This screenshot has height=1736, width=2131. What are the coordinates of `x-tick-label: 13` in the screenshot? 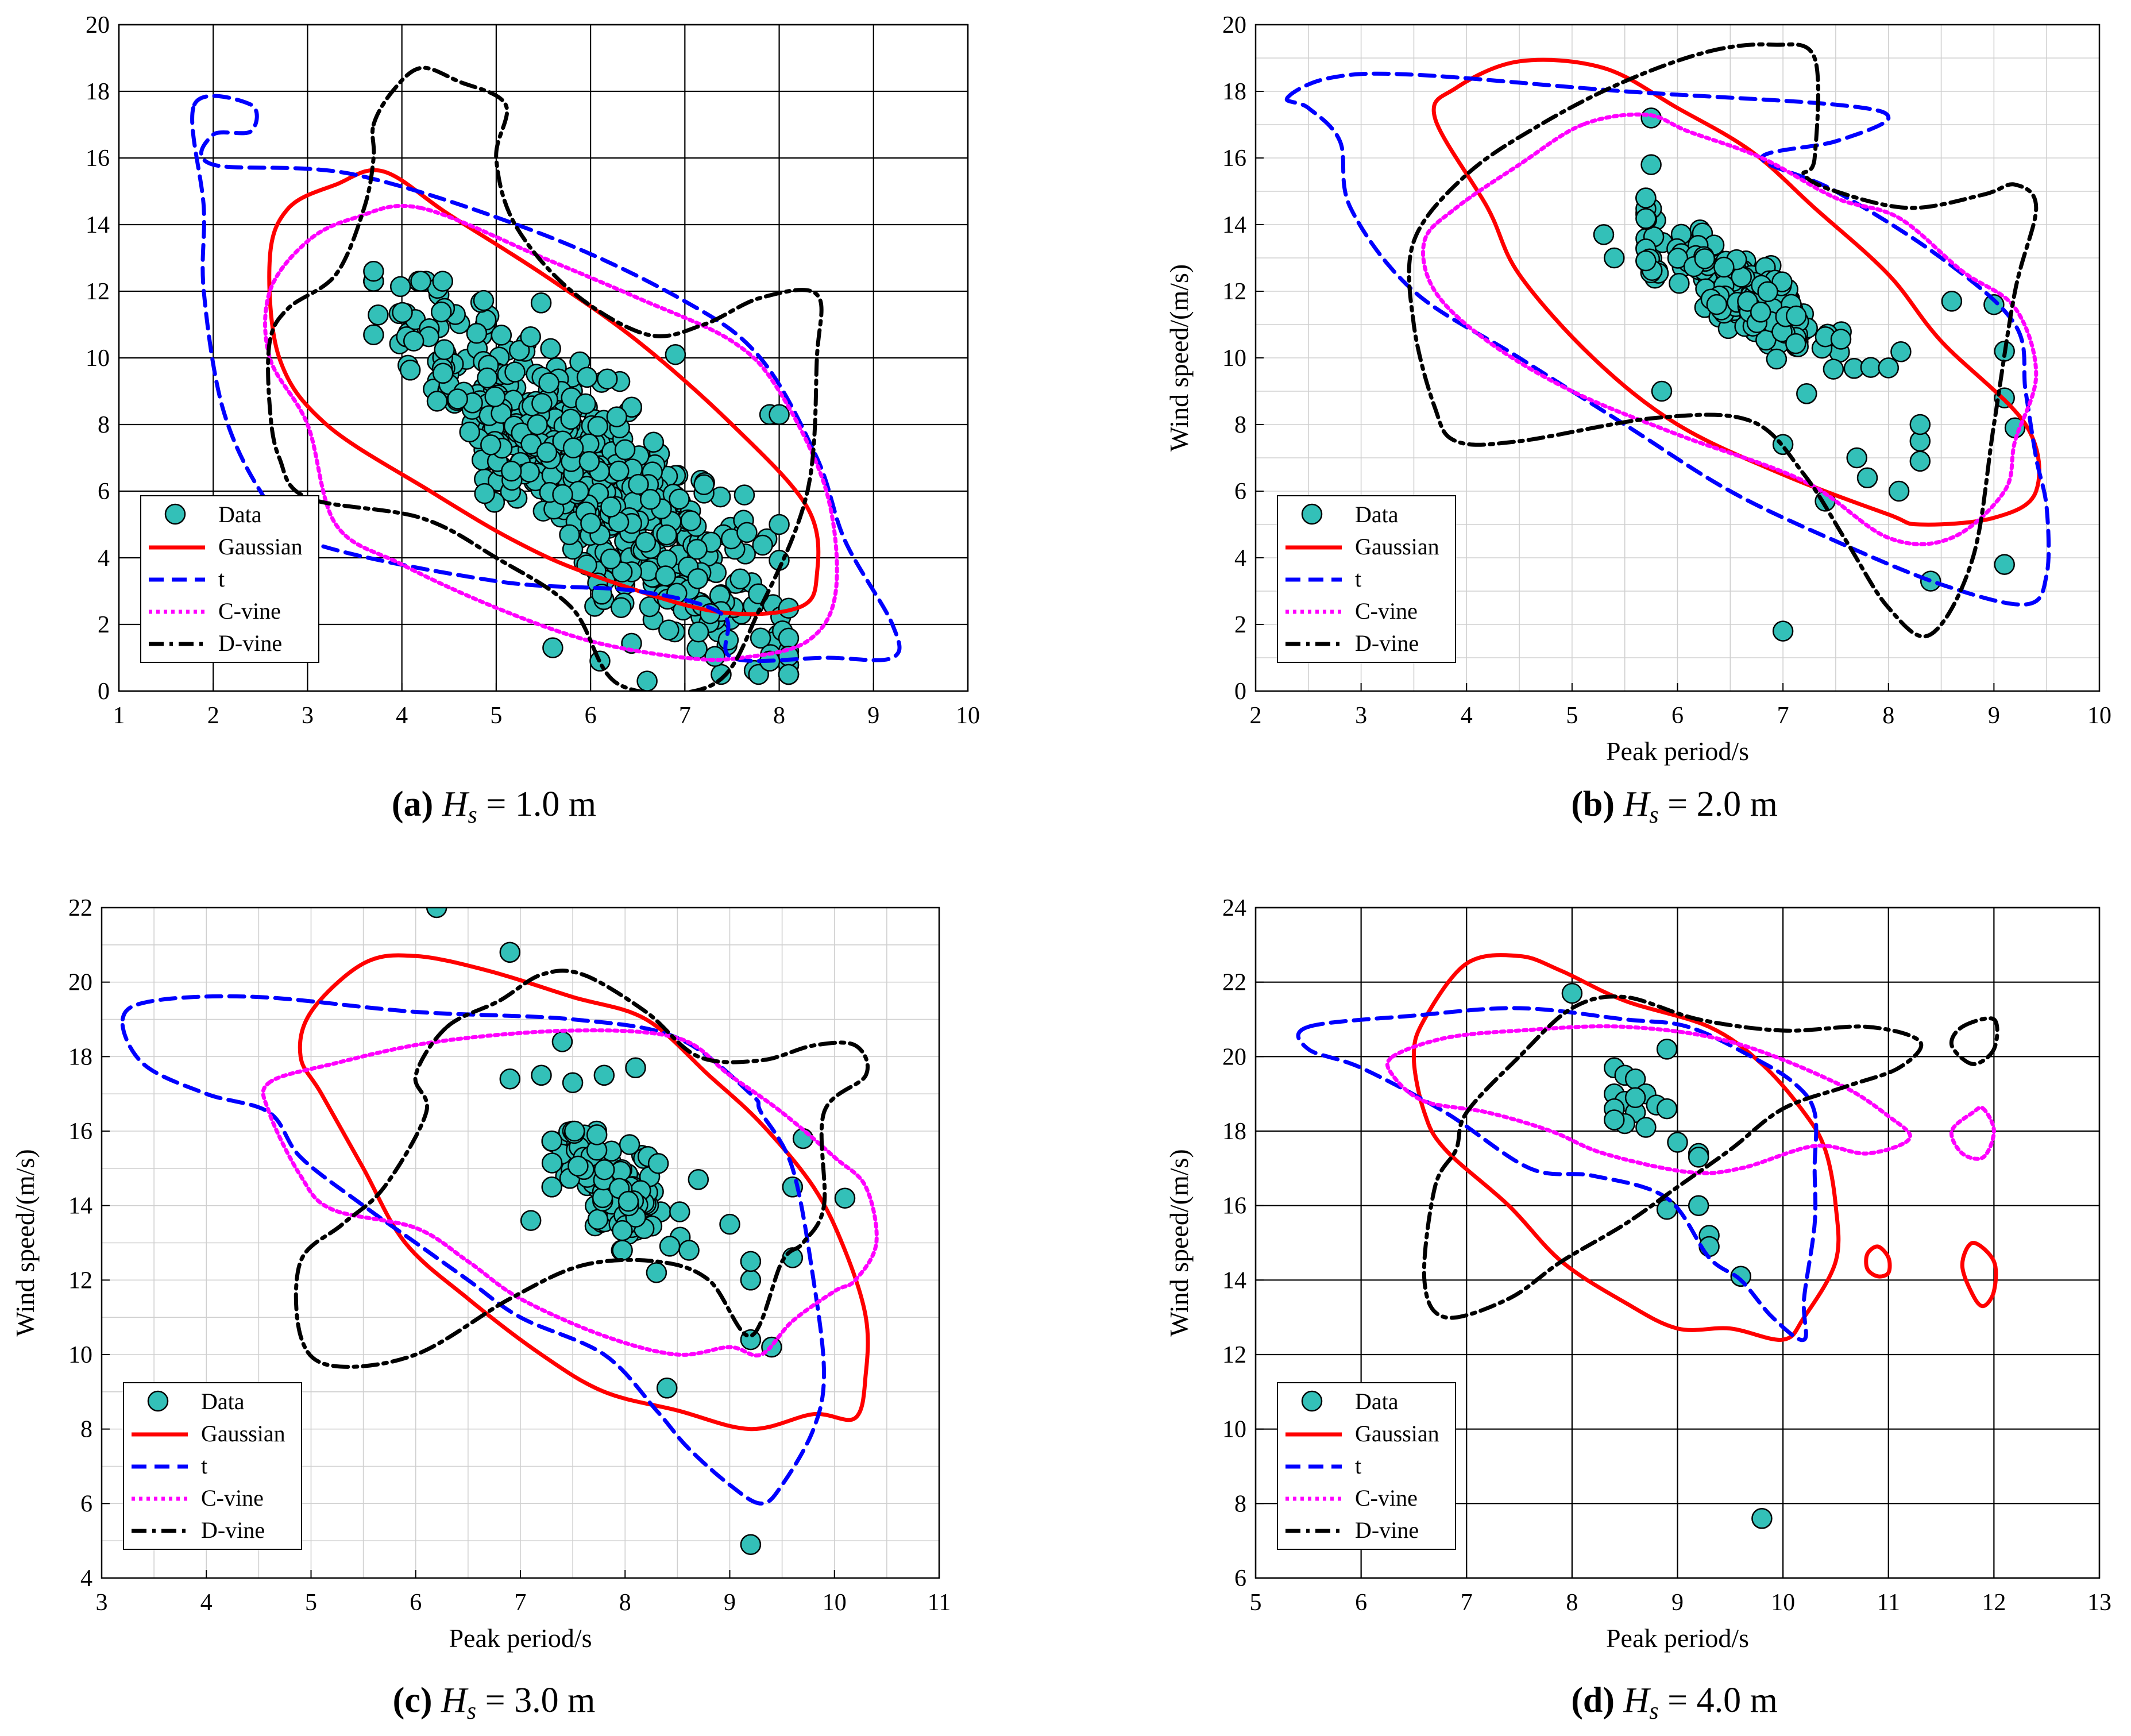 It's located at (2099, 1603).